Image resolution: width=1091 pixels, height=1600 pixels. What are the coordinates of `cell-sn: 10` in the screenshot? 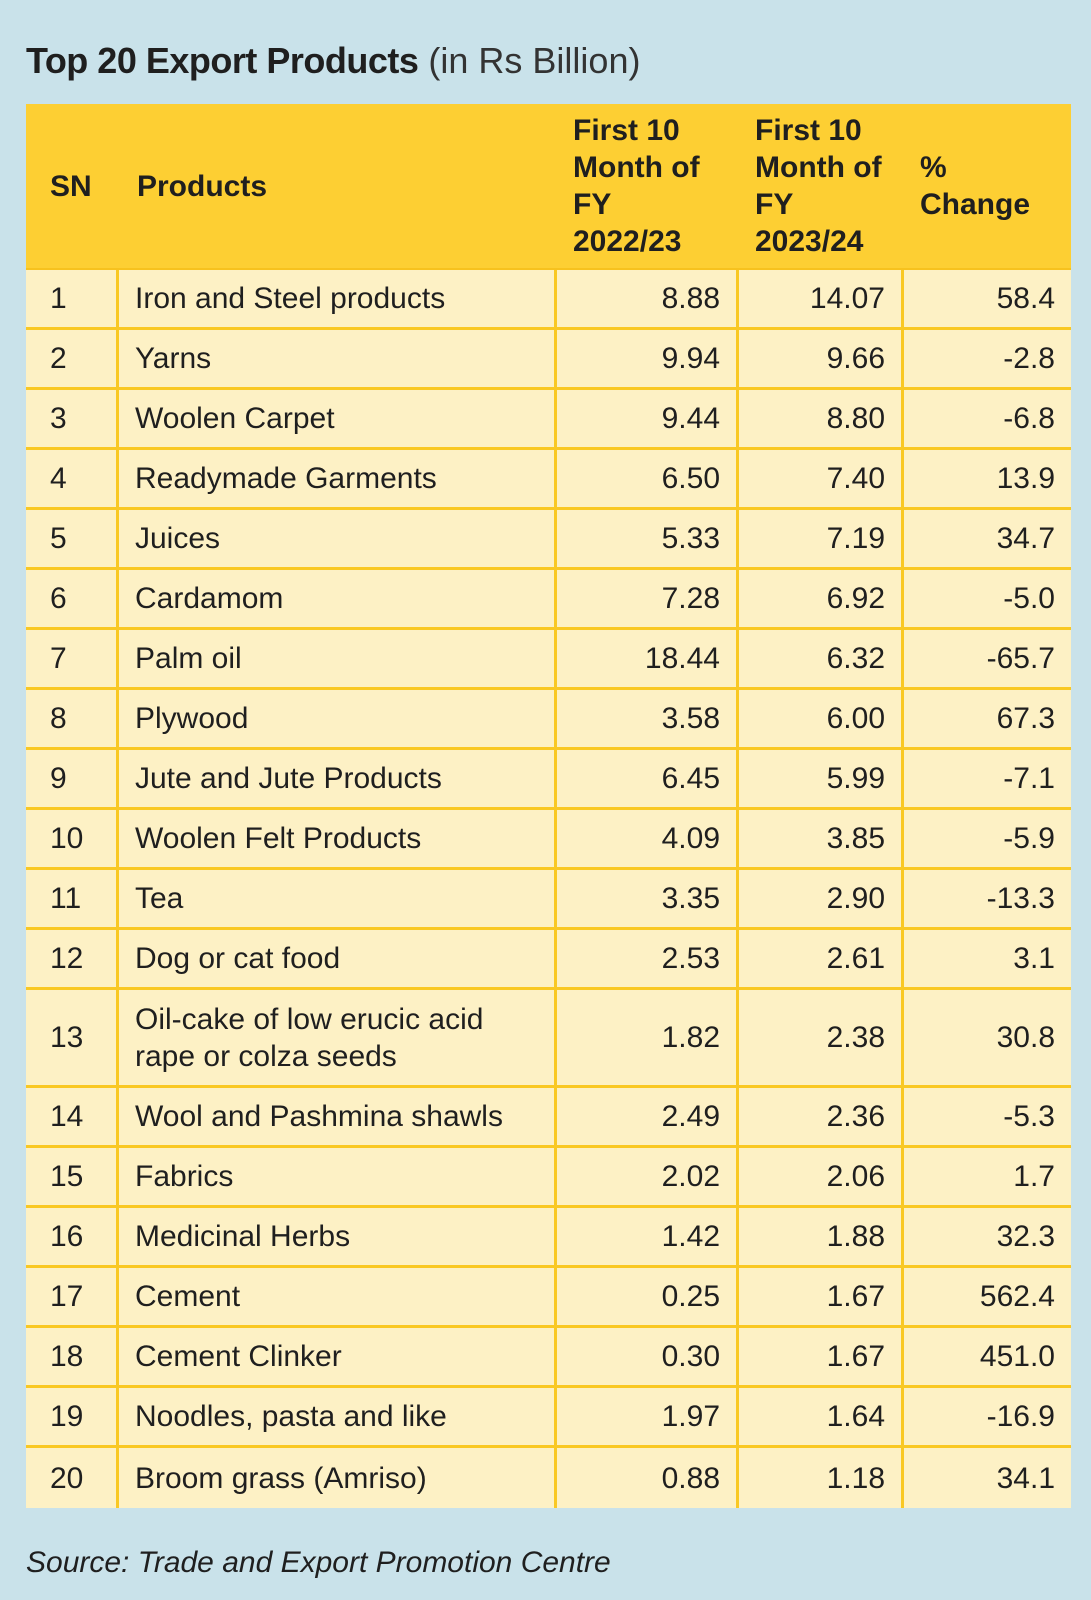 It's located at (72, 840).